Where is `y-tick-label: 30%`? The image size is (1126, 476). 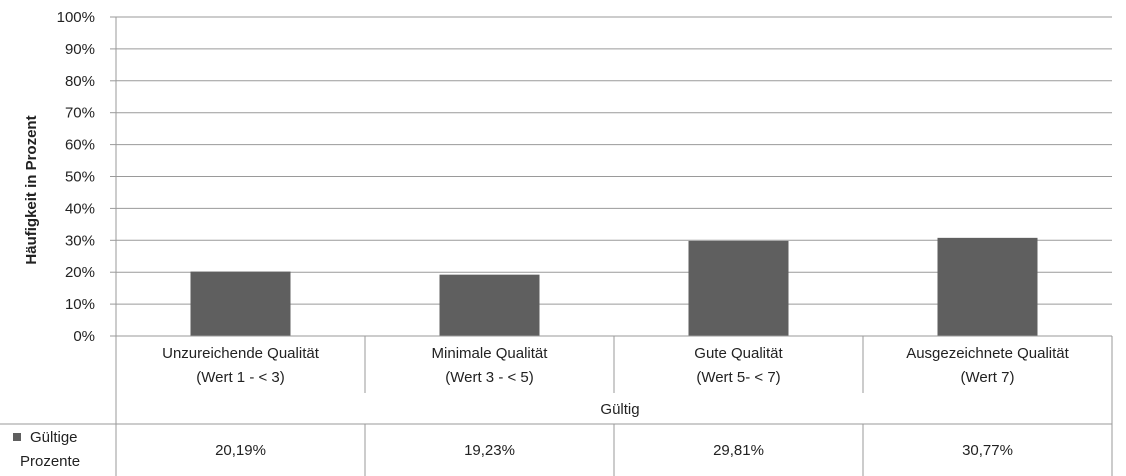
y-tick-label: 30% is located at coordinates (80, 240).